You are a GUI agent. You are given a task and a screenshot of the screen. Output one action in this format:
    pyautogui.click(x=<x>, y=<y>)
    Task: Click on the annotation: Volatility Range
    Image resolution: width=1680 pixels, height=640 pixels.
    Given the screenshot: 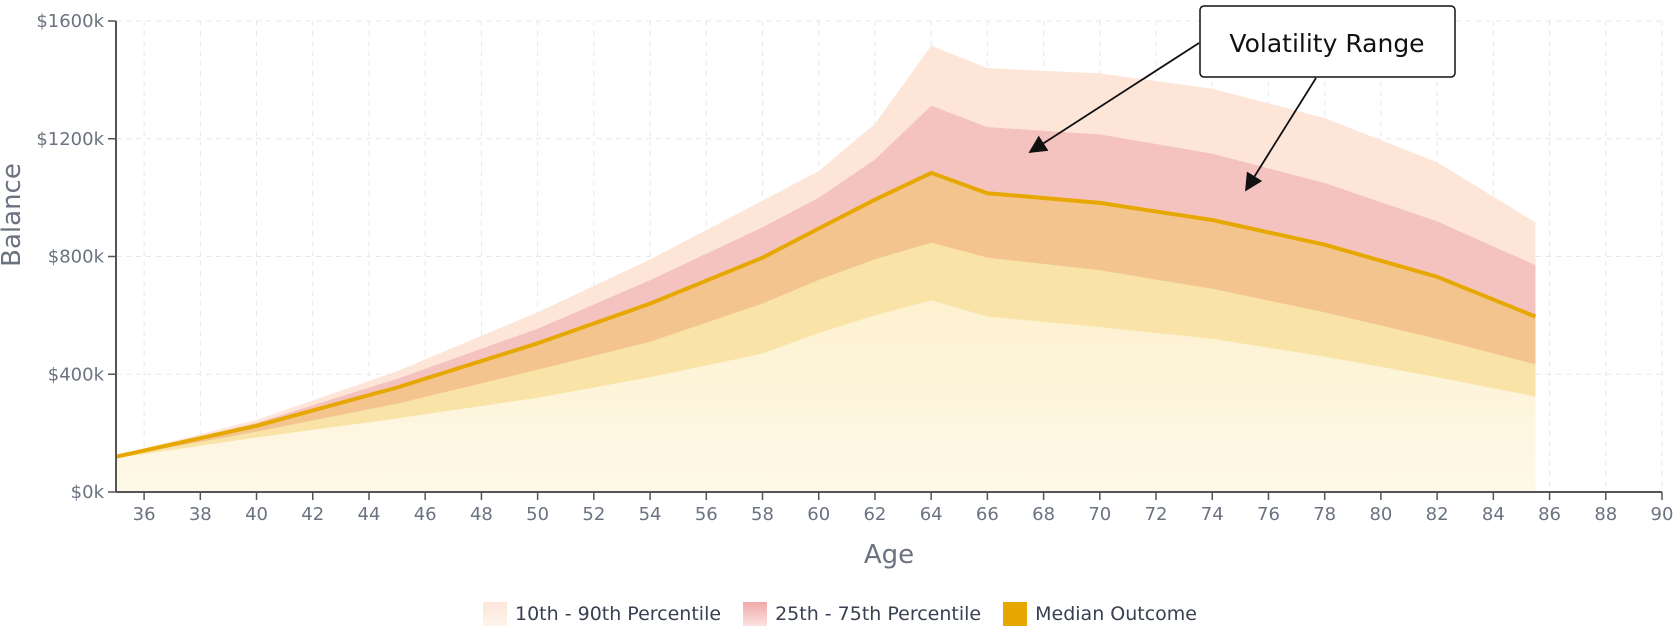 What is the action you would take?
    pyautogui.click(x=1242, y=98)
    